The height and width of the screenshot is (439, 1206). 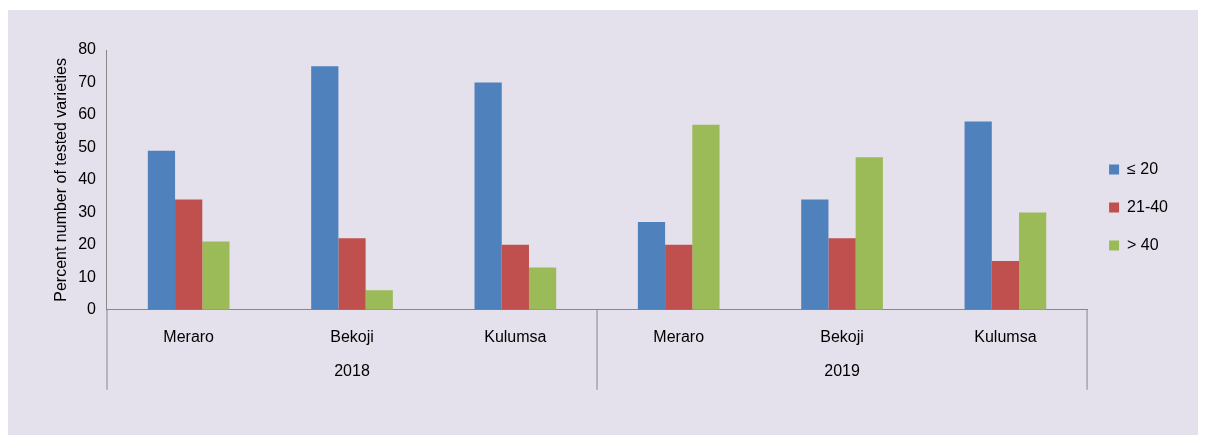 I want to click on y-tick-label: 50, so click(x=87, y=146).